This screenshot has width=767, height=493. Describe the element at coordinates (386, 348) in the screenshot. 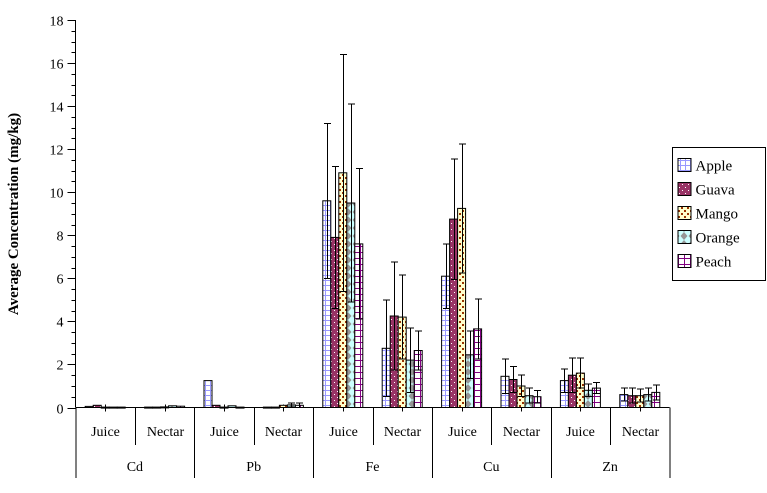

I see `error-bar-apple-fe-nectar` at that location.